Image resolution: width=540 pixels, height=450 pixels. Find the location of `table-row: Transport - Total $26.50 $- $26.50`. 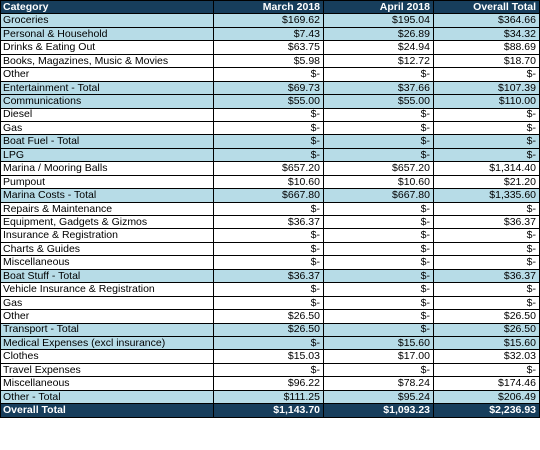

table-row: Transport - Total $26.50 $- $26.50 is located at coordinates (270, 329).